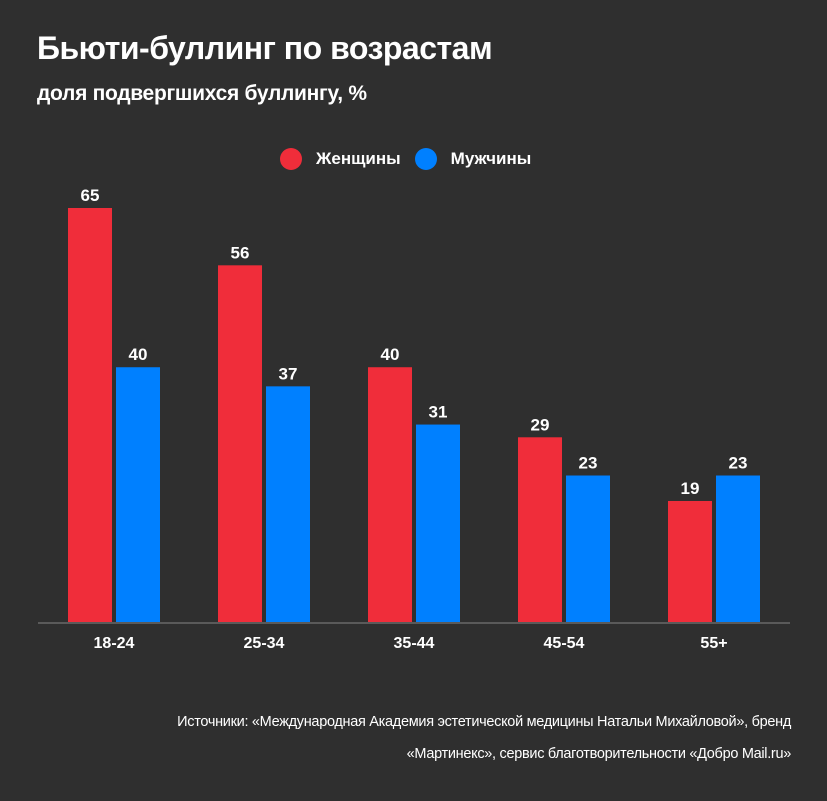 This screenshot has height=801, width=827. Describe the element at coordinates (288, 373) in the screenshot. I see `data-label: 37` at that location.